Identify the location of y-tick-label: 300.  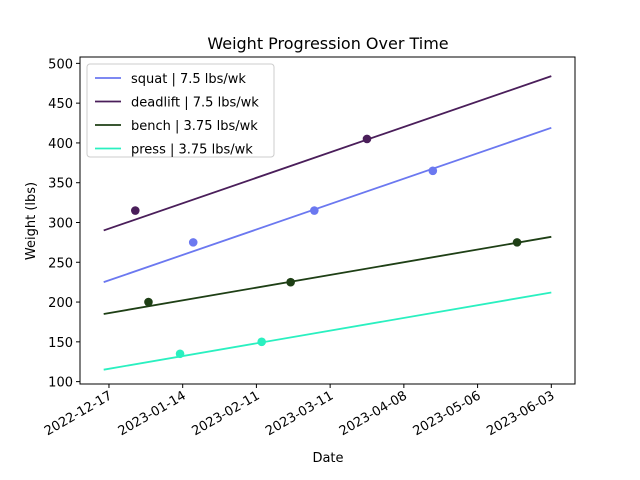
(60, 223).